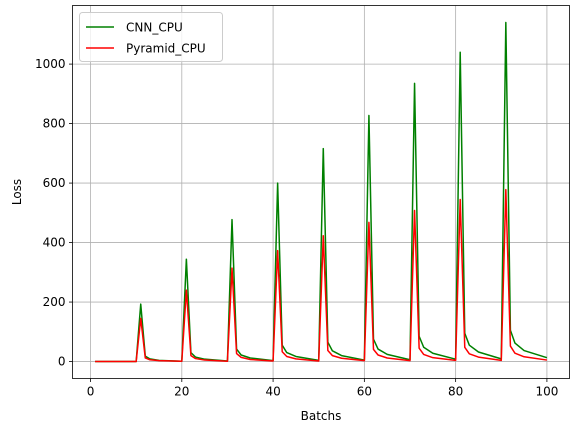 The image size is (580, 432). I want to click on y-tick-label: 400, so click(54, 243).